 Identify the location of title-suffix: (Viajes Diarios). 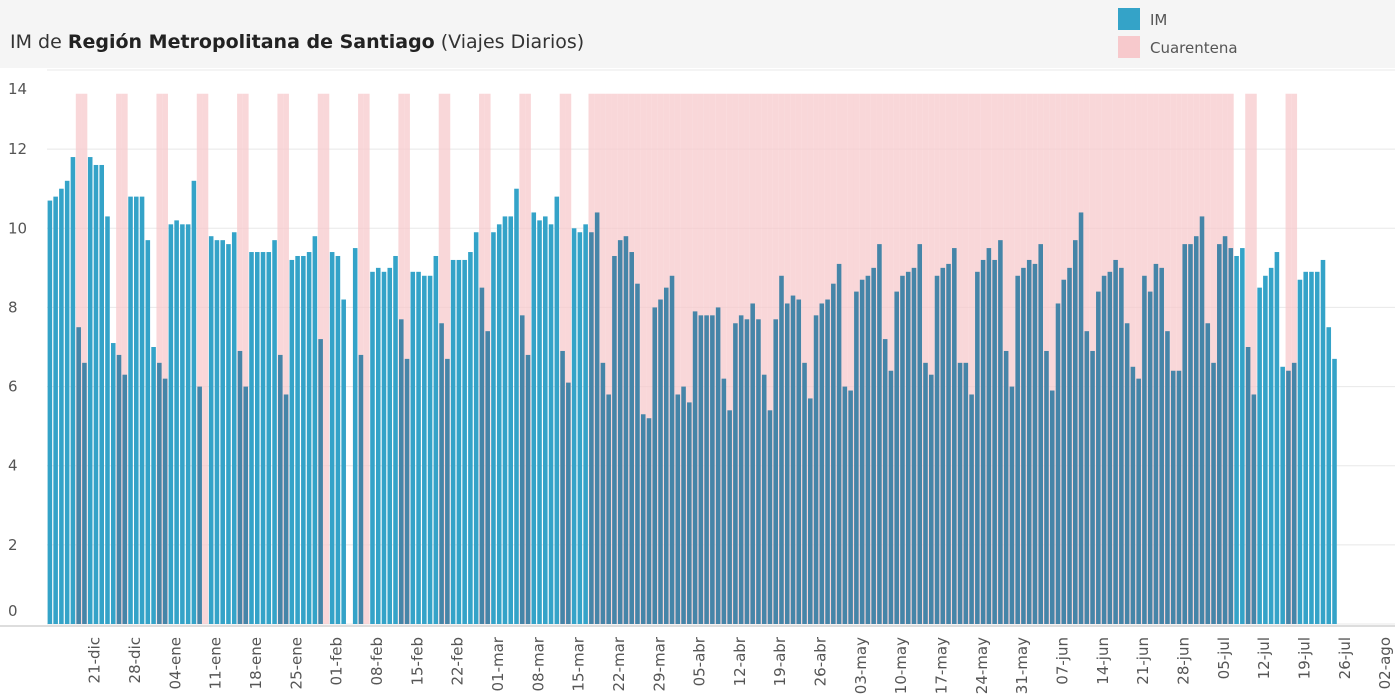
(512, 42).